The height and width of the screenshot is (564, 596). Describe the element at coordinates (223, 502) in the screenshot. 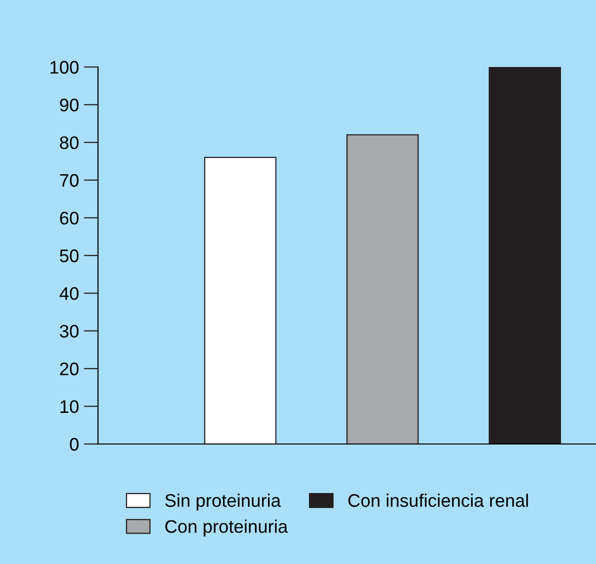

I see `legend-label: Sin proteinuria` at that location.